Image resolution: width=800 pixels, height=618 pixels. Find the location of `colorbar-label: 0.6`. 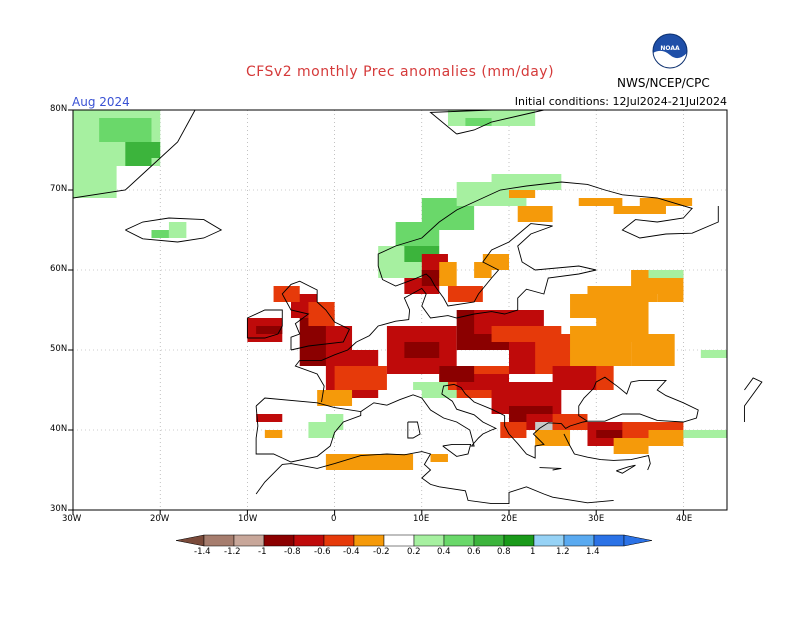

colorbar-label: 0.6 is located at coordinates (474, 552).